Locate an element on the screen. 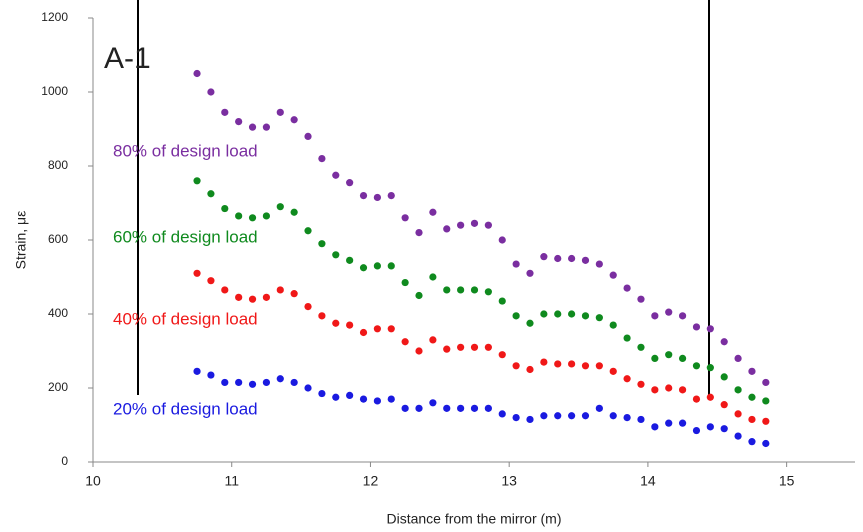  y-tick-label: 1200 is located at coordinates (54, 17).